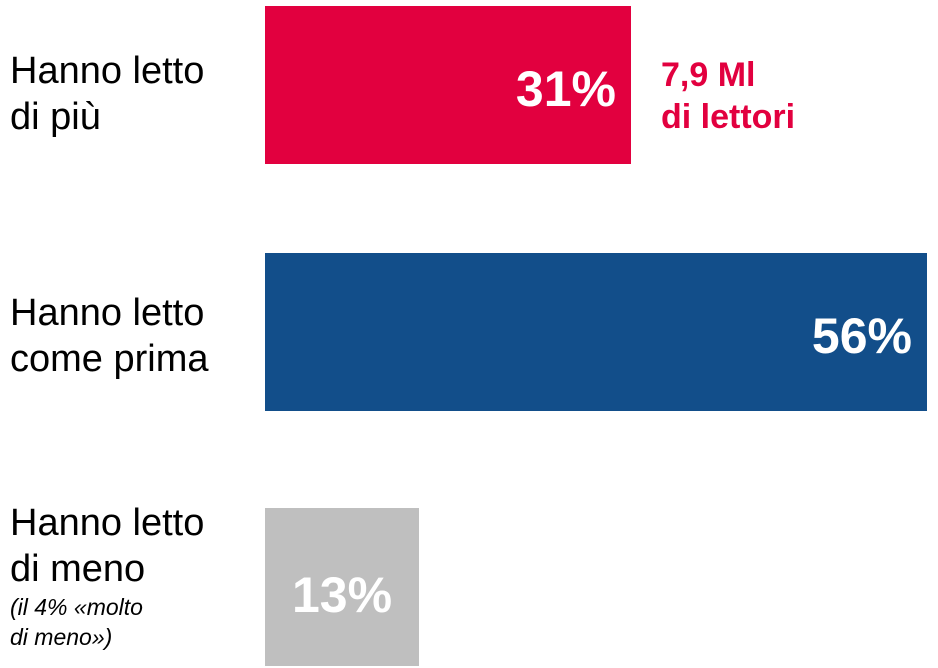 The image size is (938, 668). I want to click on bar-value-label: 13%, so click(342, 595).